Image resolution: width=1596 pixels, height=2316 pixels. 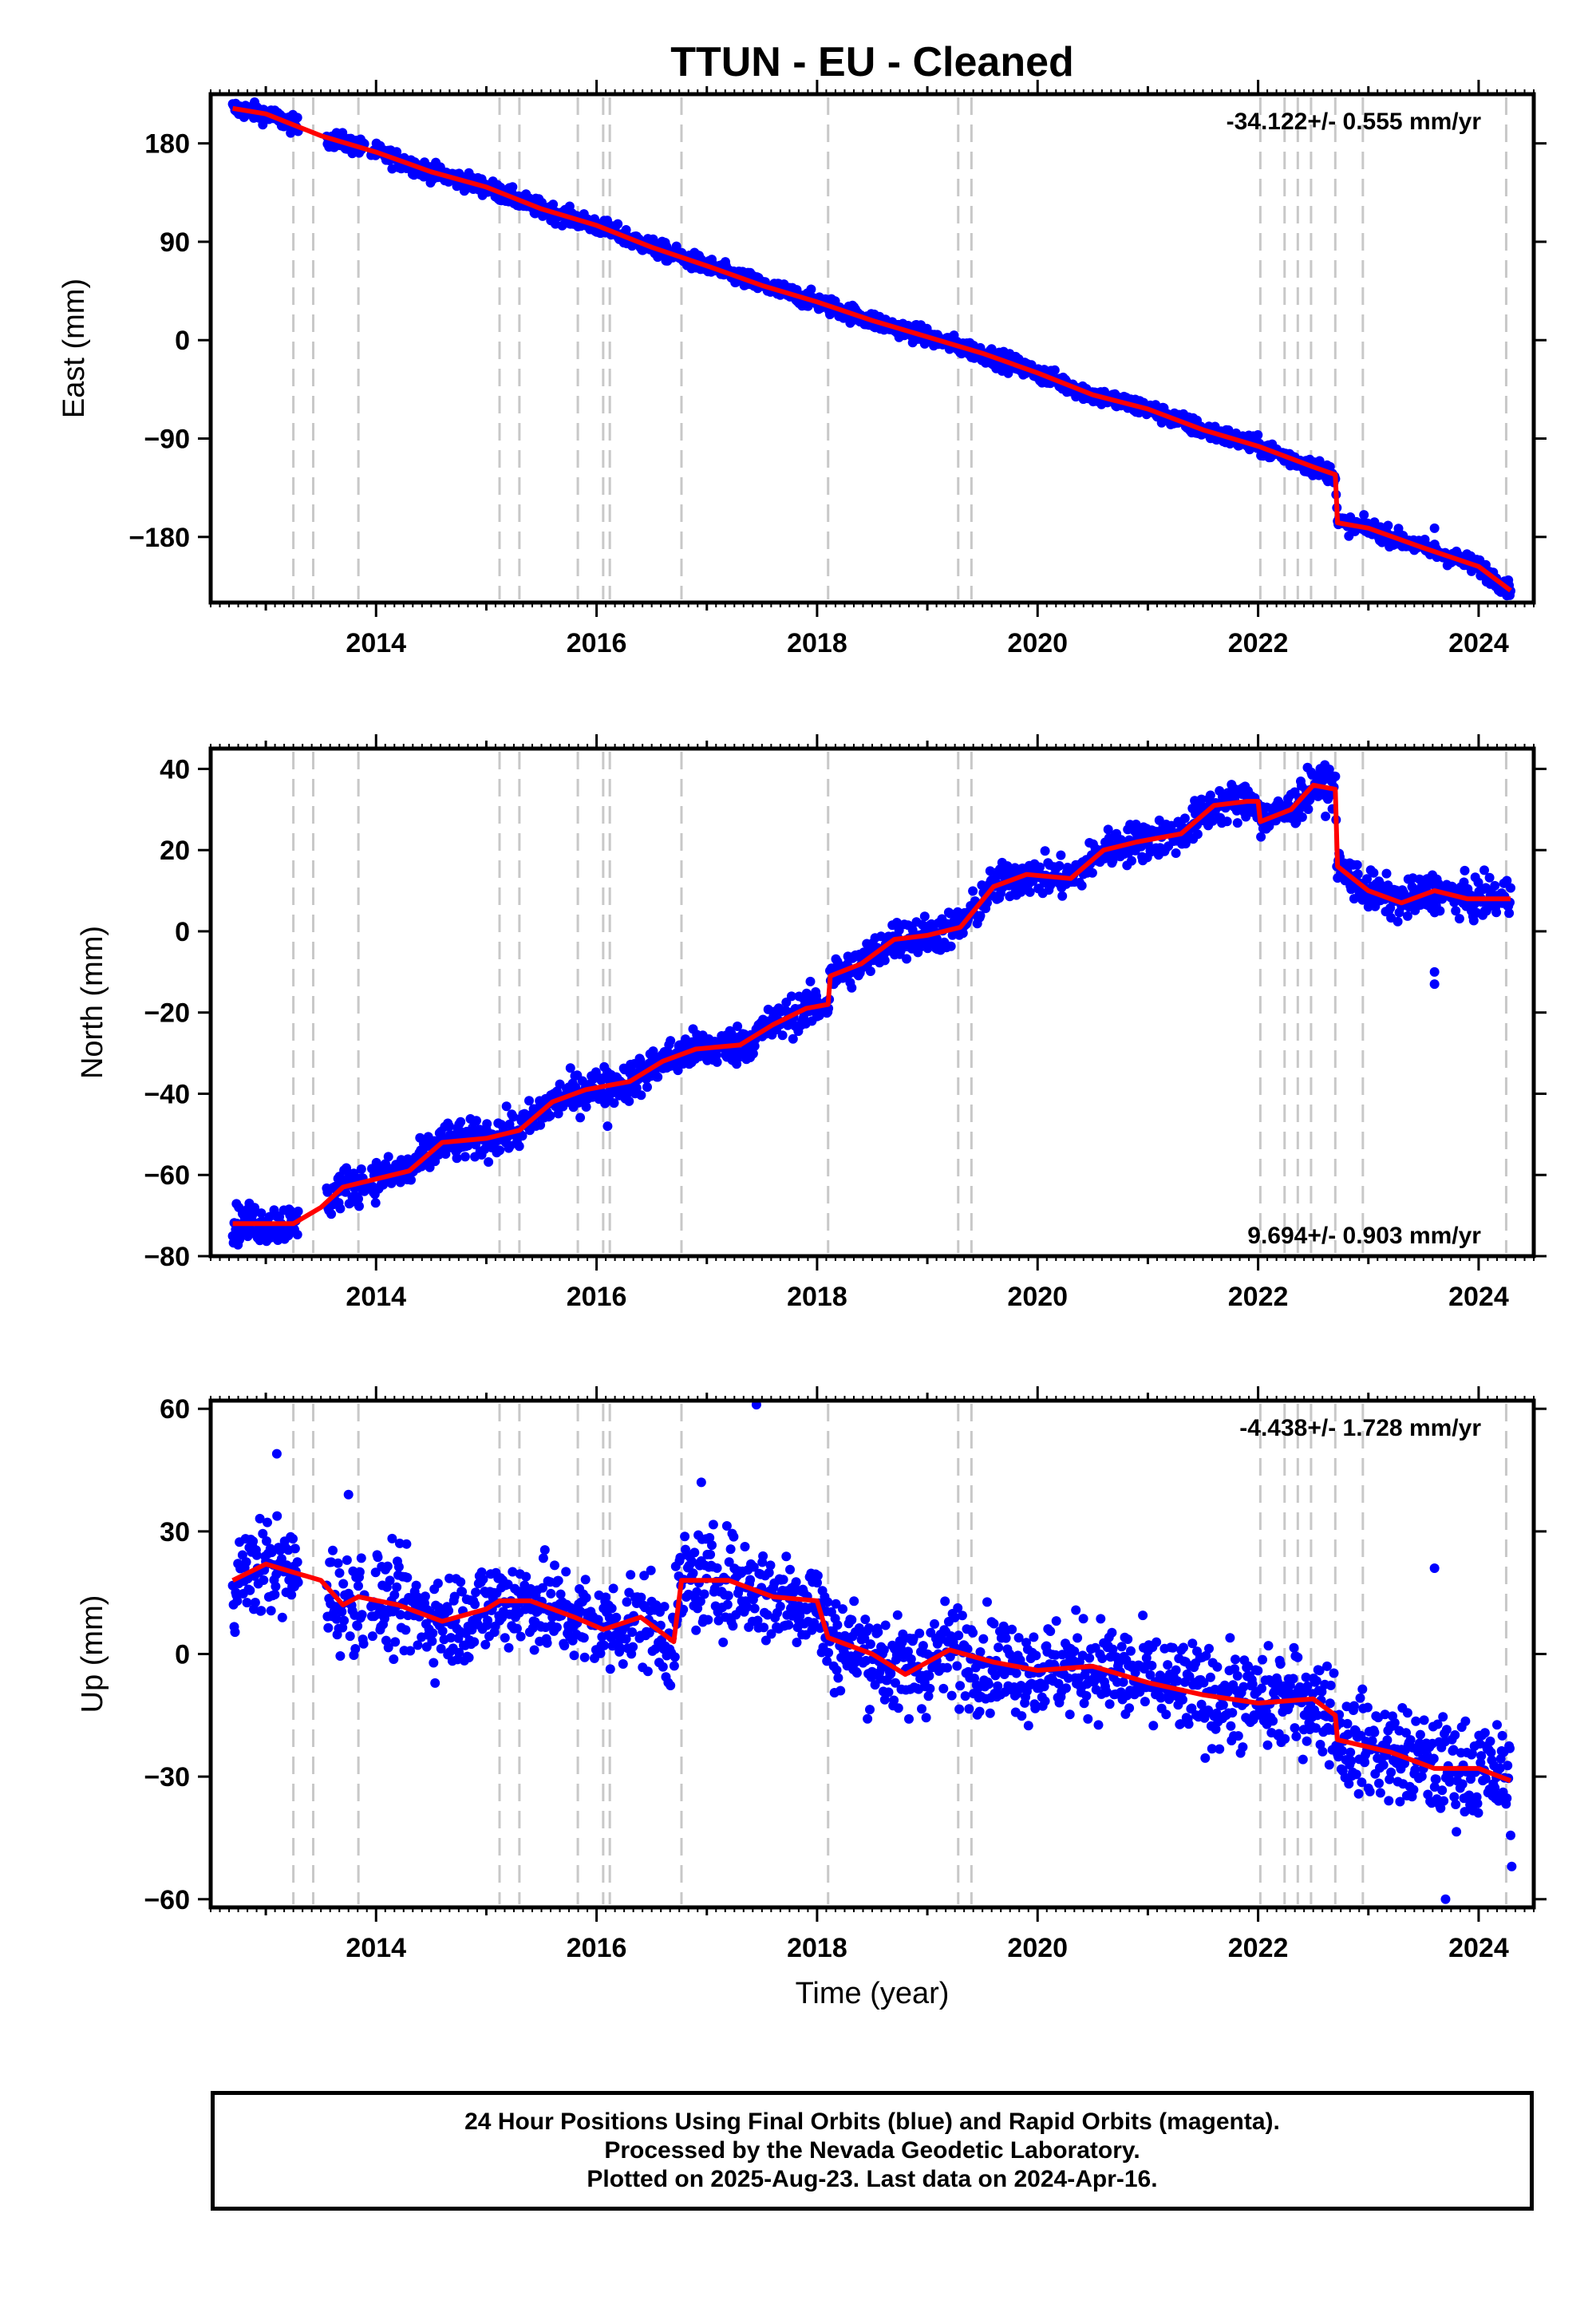 What do you see at coordinates (376, 1297) in the screenshot?
I see `x-tick-label: 2014` at bounding box center [376, 1297].